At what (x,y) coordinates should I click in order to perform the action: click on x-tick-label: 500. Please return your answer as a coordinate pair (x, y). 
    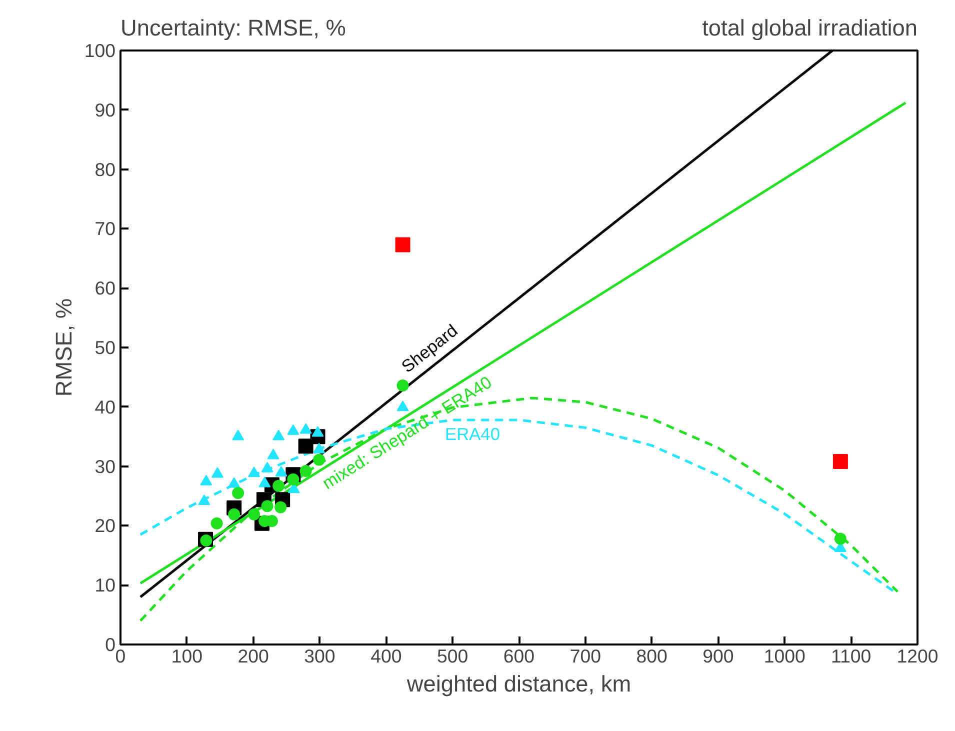
    Looking at the image, I should click on (452, 656).